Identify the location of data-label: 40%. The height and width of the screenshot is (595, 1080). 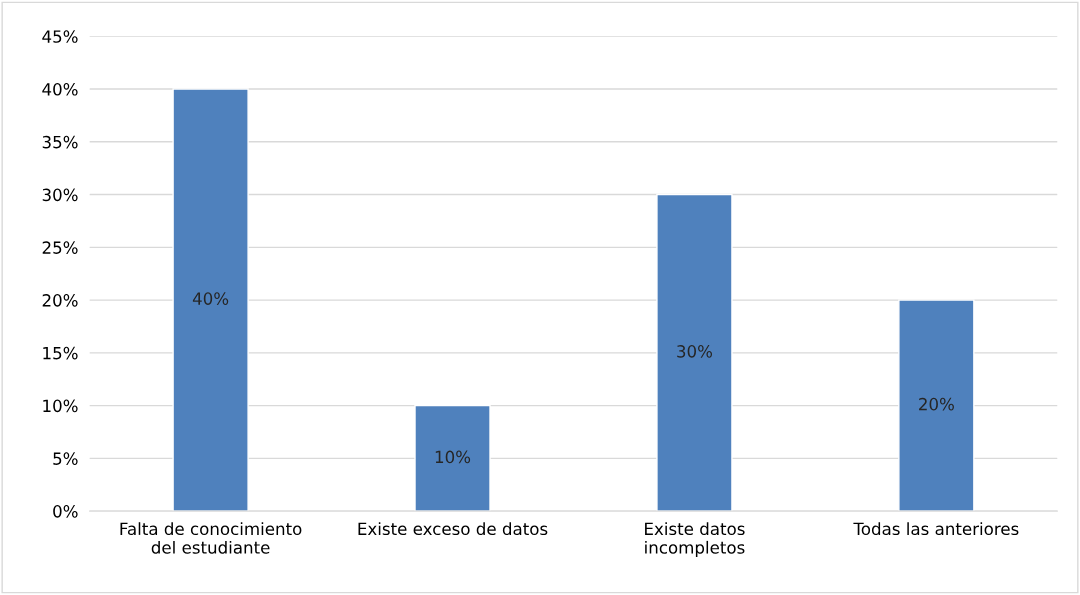
(210, 298).